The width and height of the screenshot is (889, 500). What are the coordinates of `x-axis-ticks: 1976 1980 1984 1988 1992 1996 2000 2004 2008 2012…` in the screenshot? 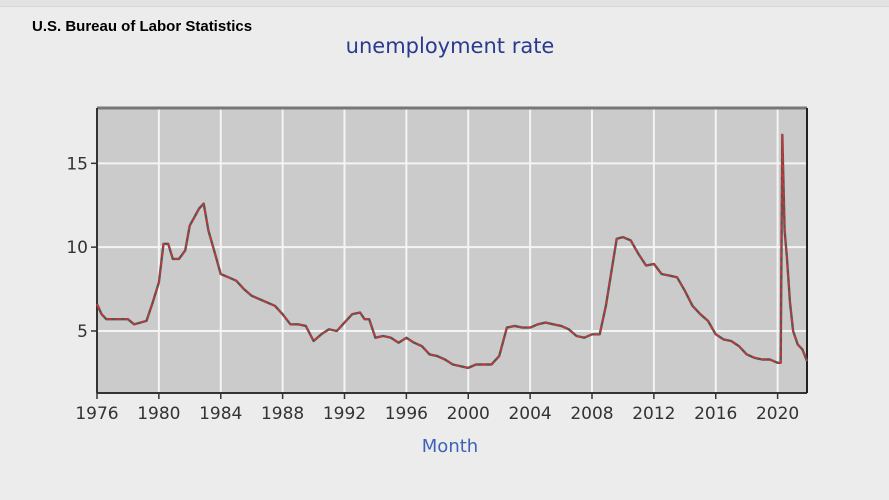 It's located at (437, 408).